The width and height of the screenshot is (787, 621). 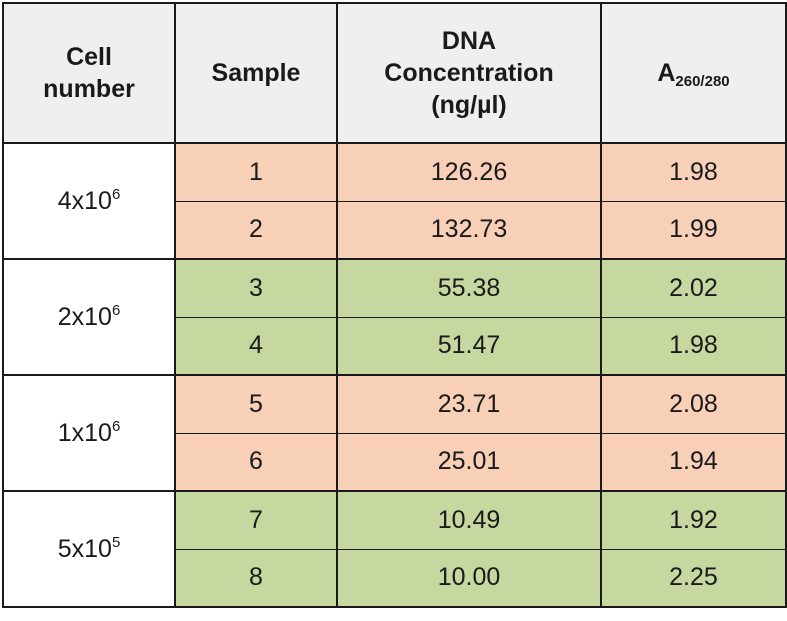 I want to click on cell-number-group-3: 1x10⁶, so click(x=89, y=433).